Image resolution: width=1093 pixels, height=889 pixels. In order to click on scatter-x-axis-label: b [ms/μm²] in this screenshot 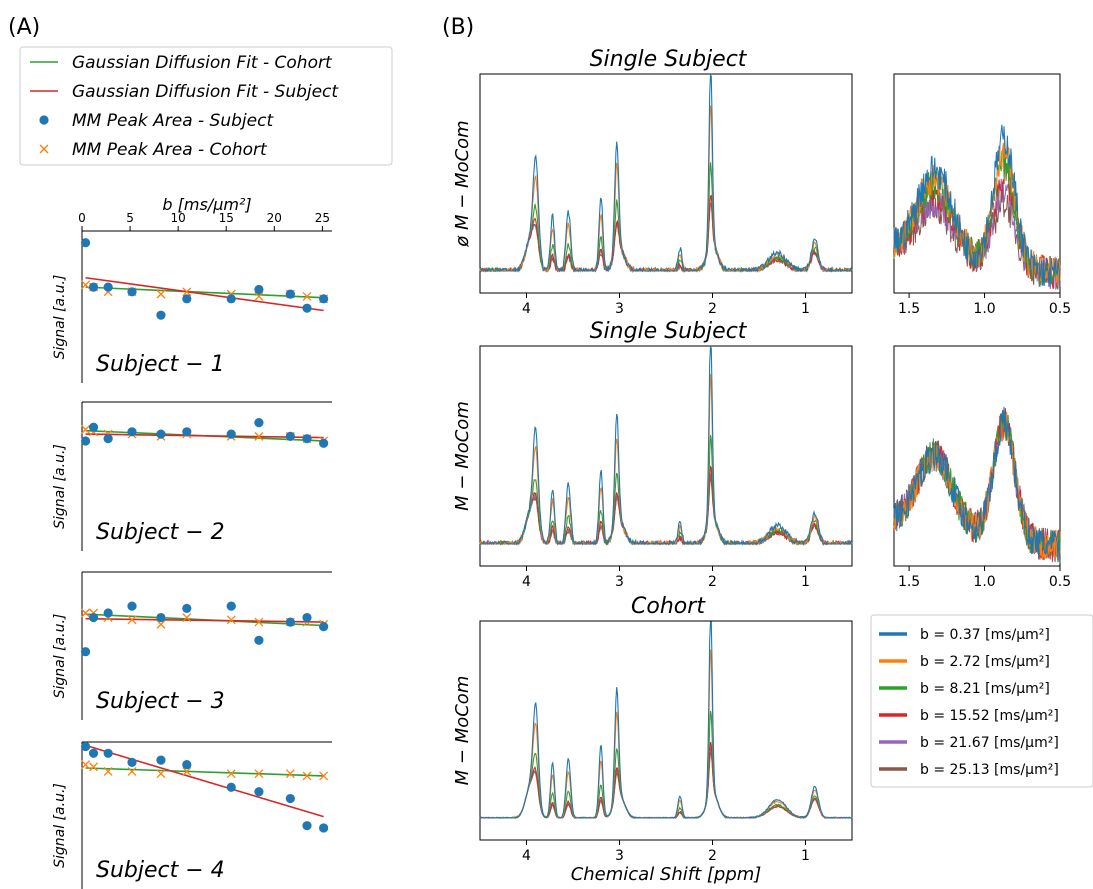, I will do `click(206, 204)`.